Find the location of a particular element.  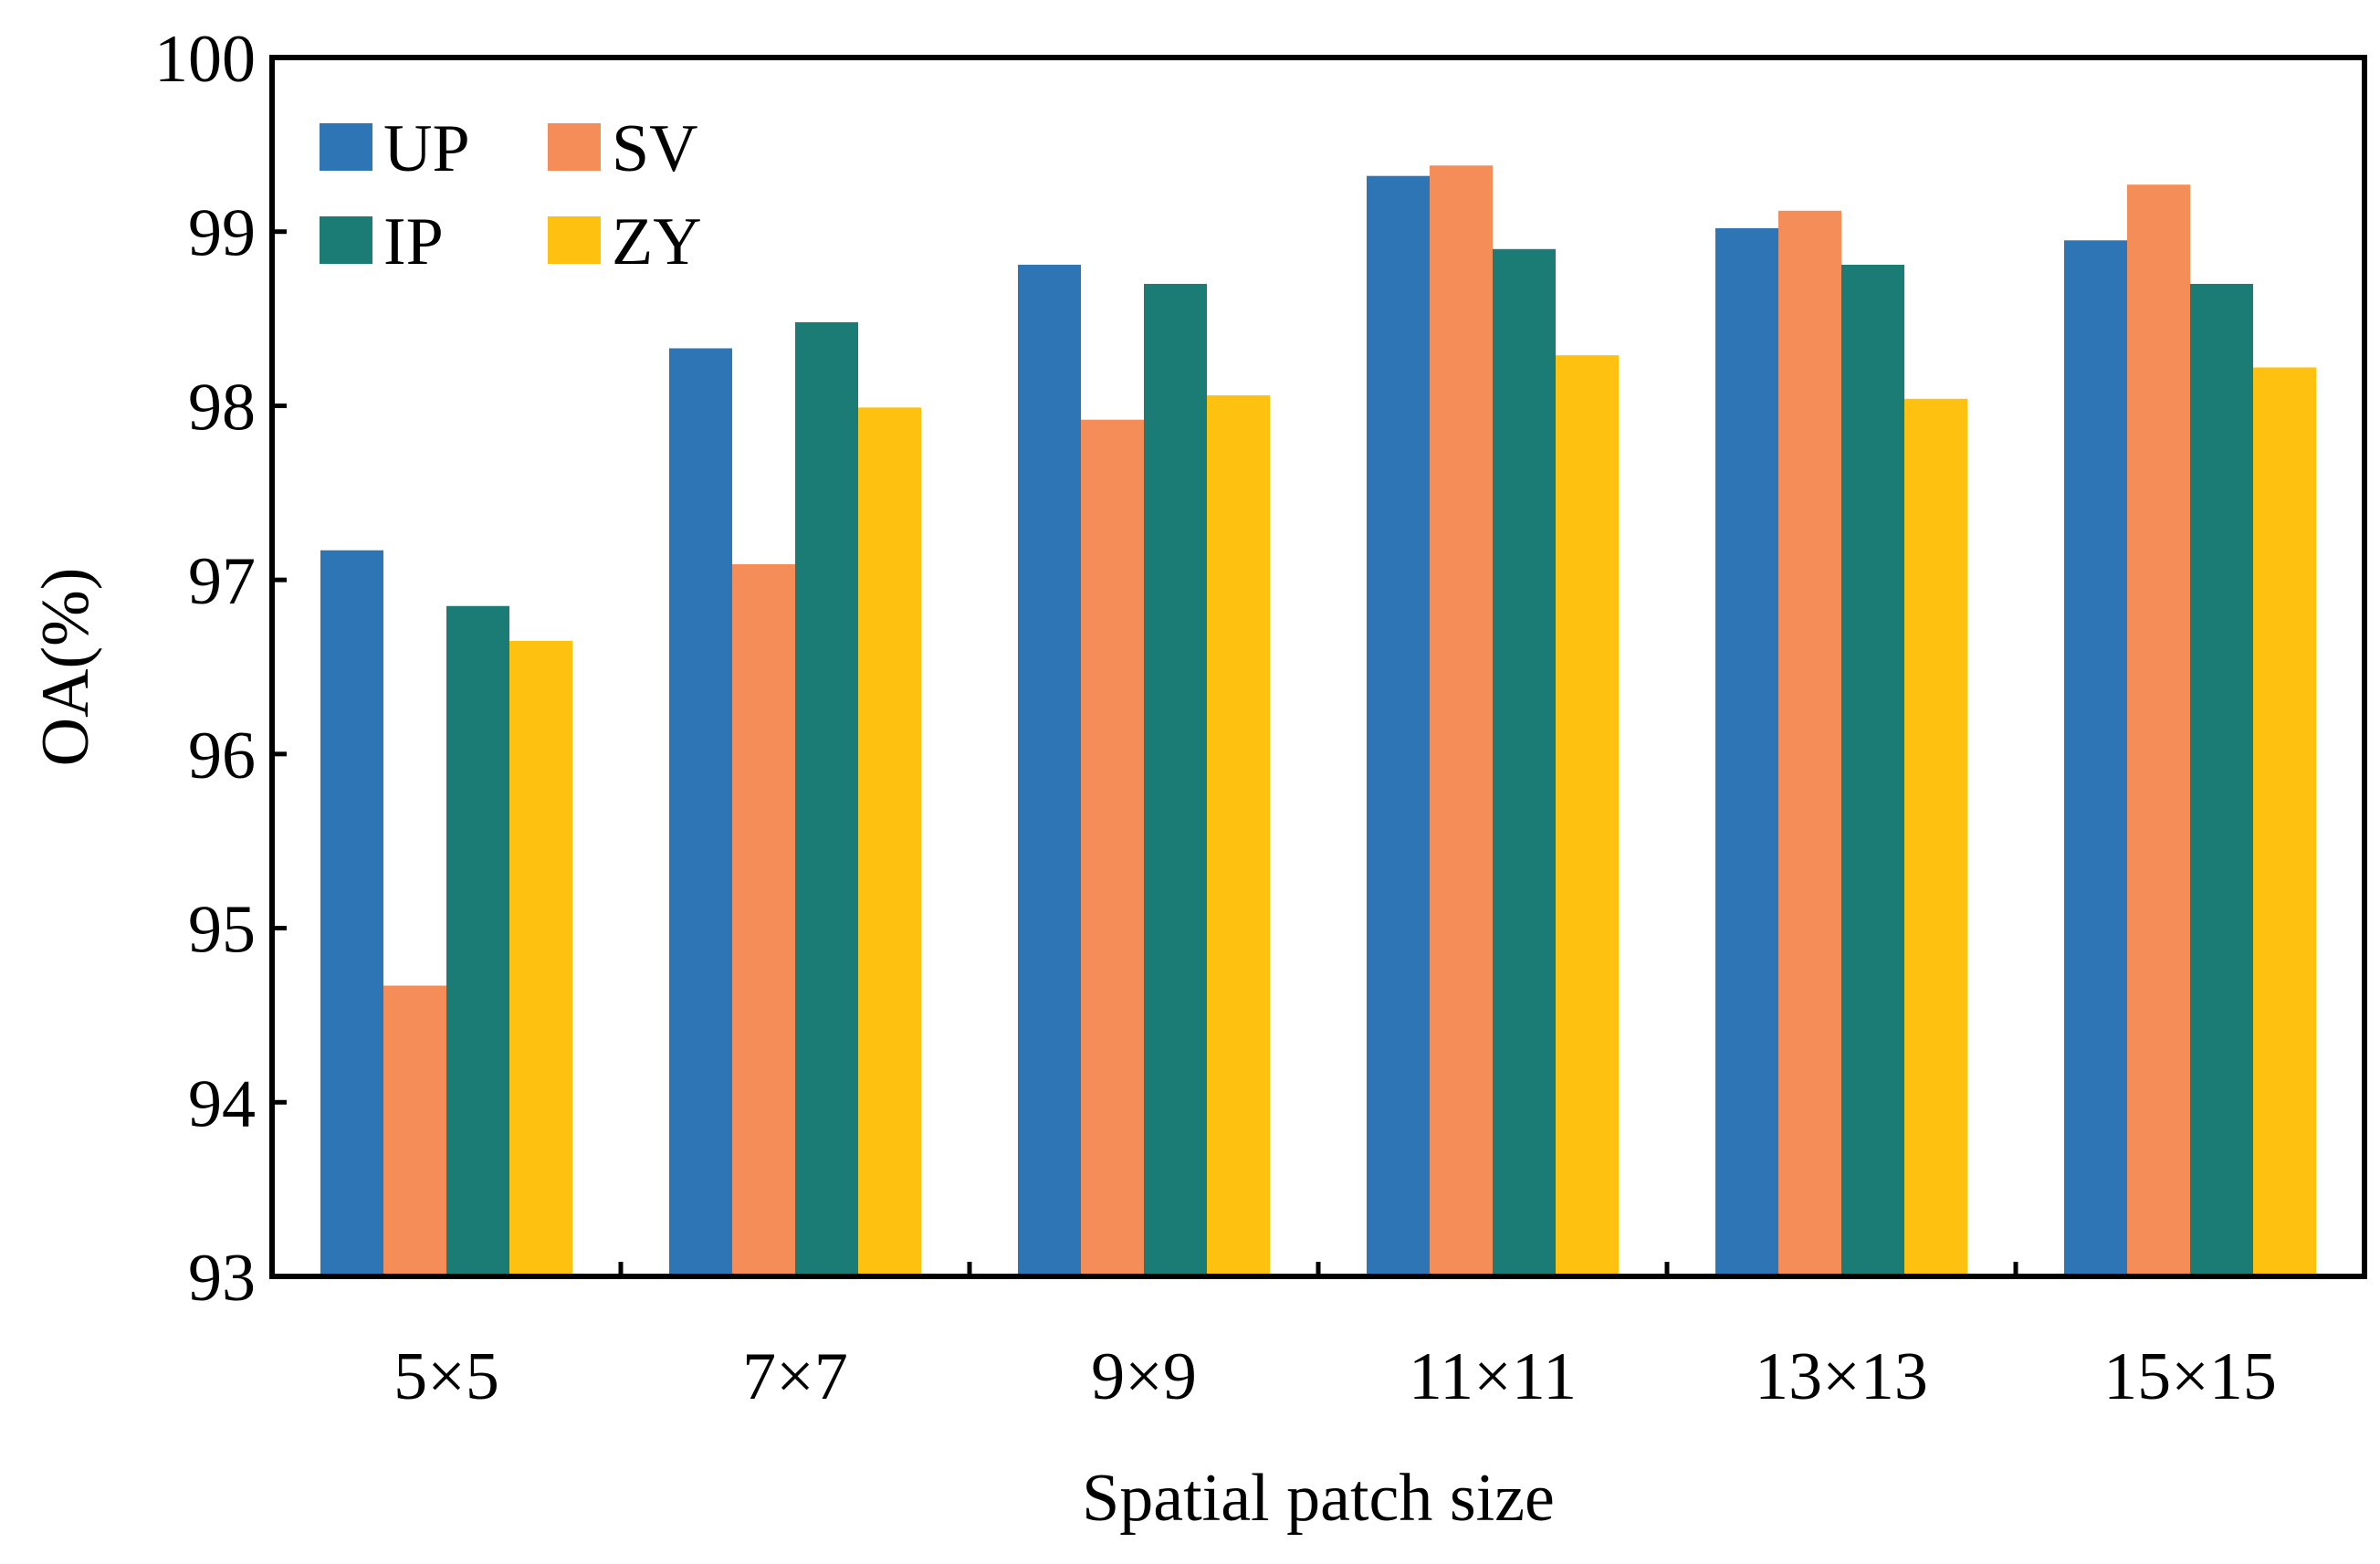

legend-label-ip: IP is located at coordinates (414, 242).